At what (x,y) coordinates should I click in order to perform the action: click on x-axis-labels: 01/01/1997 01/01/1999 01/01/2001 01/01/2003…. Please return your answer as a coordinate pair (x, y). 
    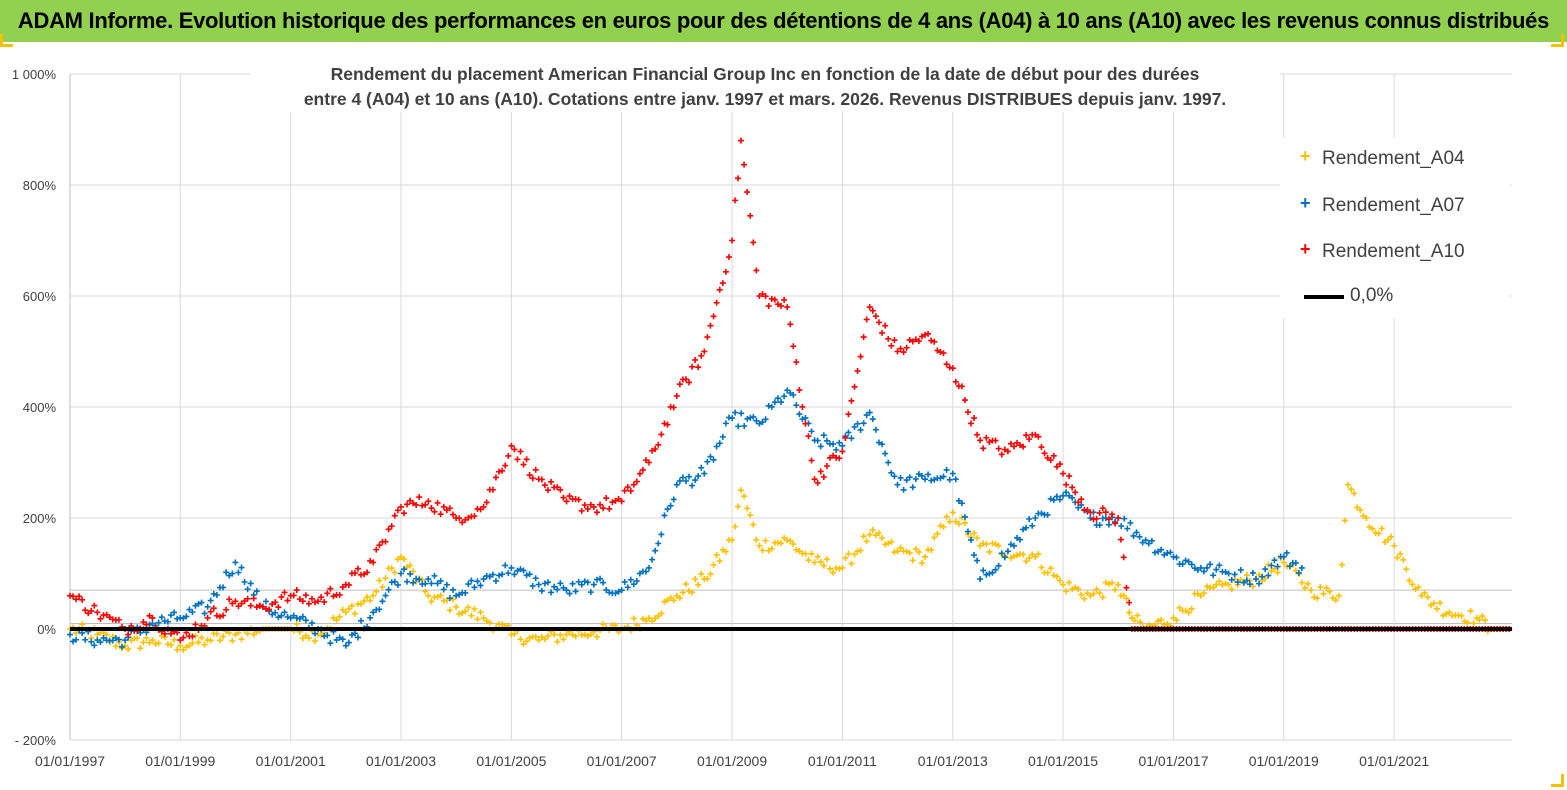
    Looking at the image, I should click on (732, 761).